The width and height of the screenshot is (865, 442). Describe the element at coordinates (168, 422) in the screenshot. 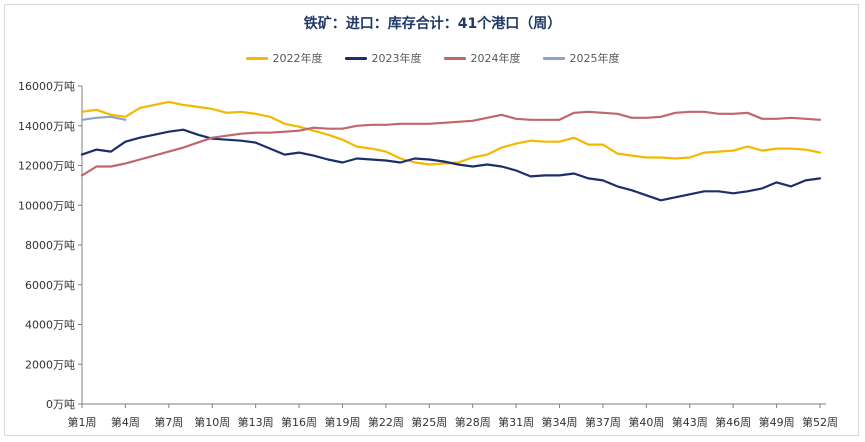

I see `x-tick-label: 第7周` at that location.